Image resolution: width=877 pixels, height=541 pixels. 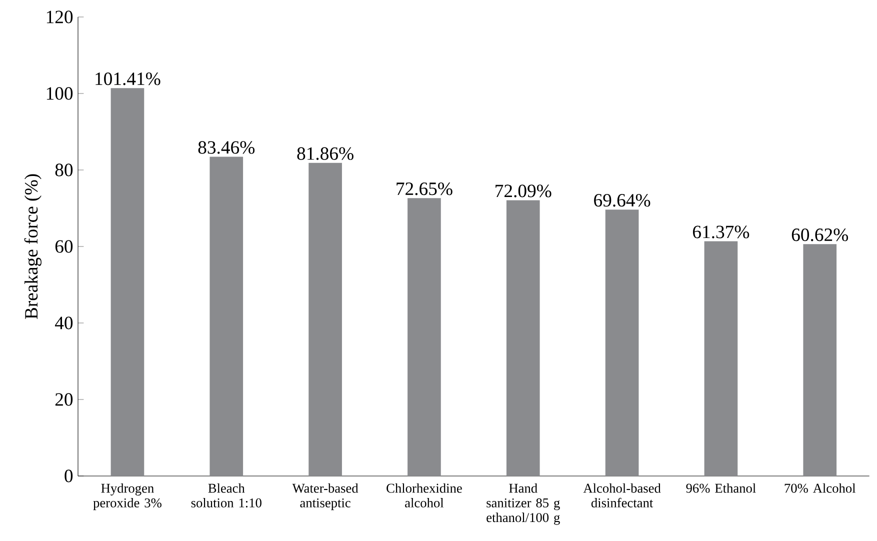 What do you see at coordinates (33, 247) in the screenshot?
I see `y-axis-title: Breakage force (%)` at bounding box center [33, 247].